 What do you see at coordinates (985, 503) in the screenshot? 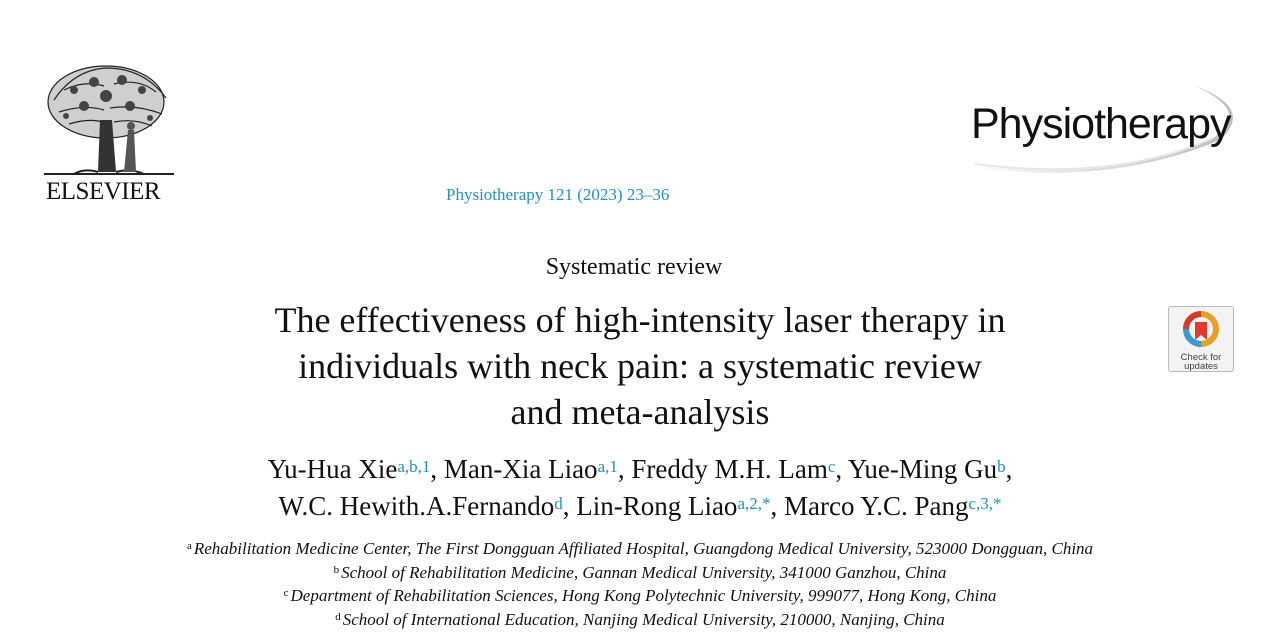
I see `affiliation-mark: c,3,*` at bounding box center [985, 503].